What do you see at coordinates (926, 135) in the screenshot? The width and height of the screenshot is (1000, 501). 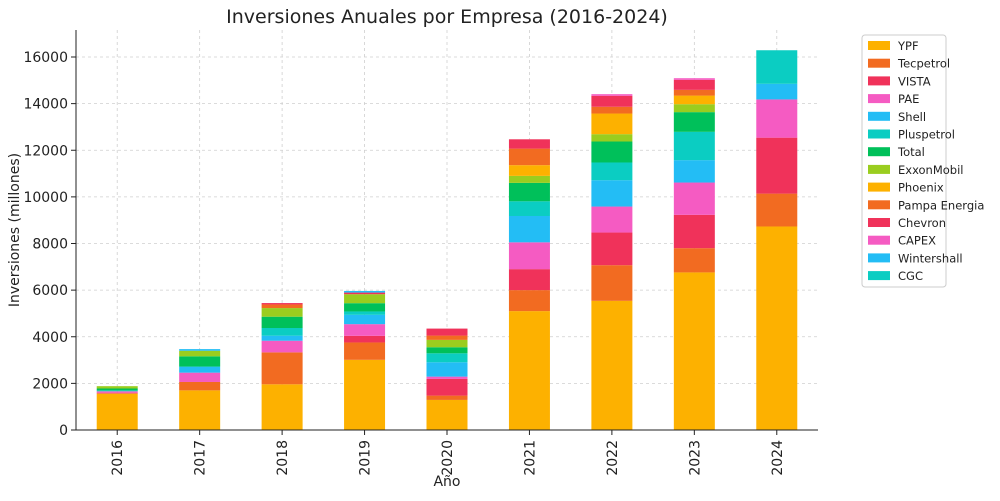 I see `legend-label: Pluspetrol` at bounding box center [926, 135].